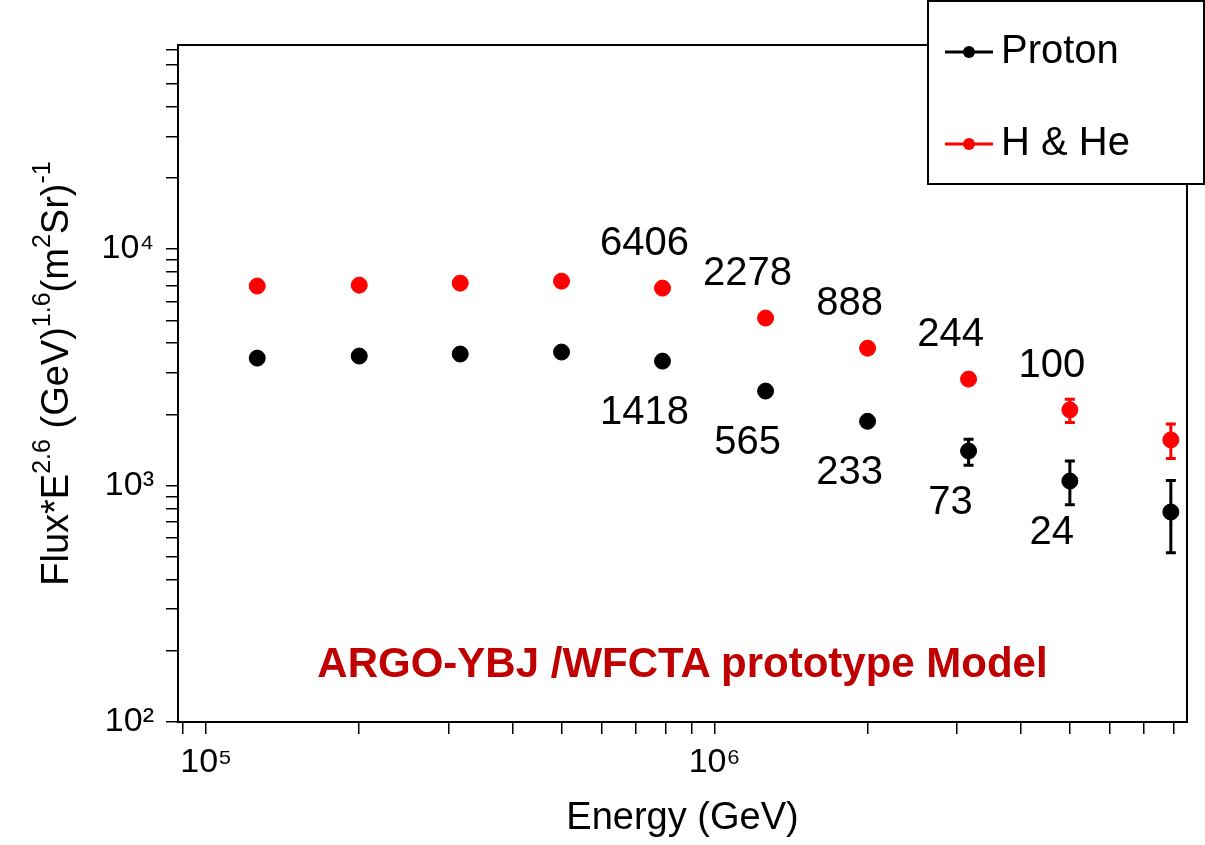 The image size is (1205, 845). Describe the element at coordinates (1060, 49) in the screenshot. I see `legend-label: Proton` at that location.